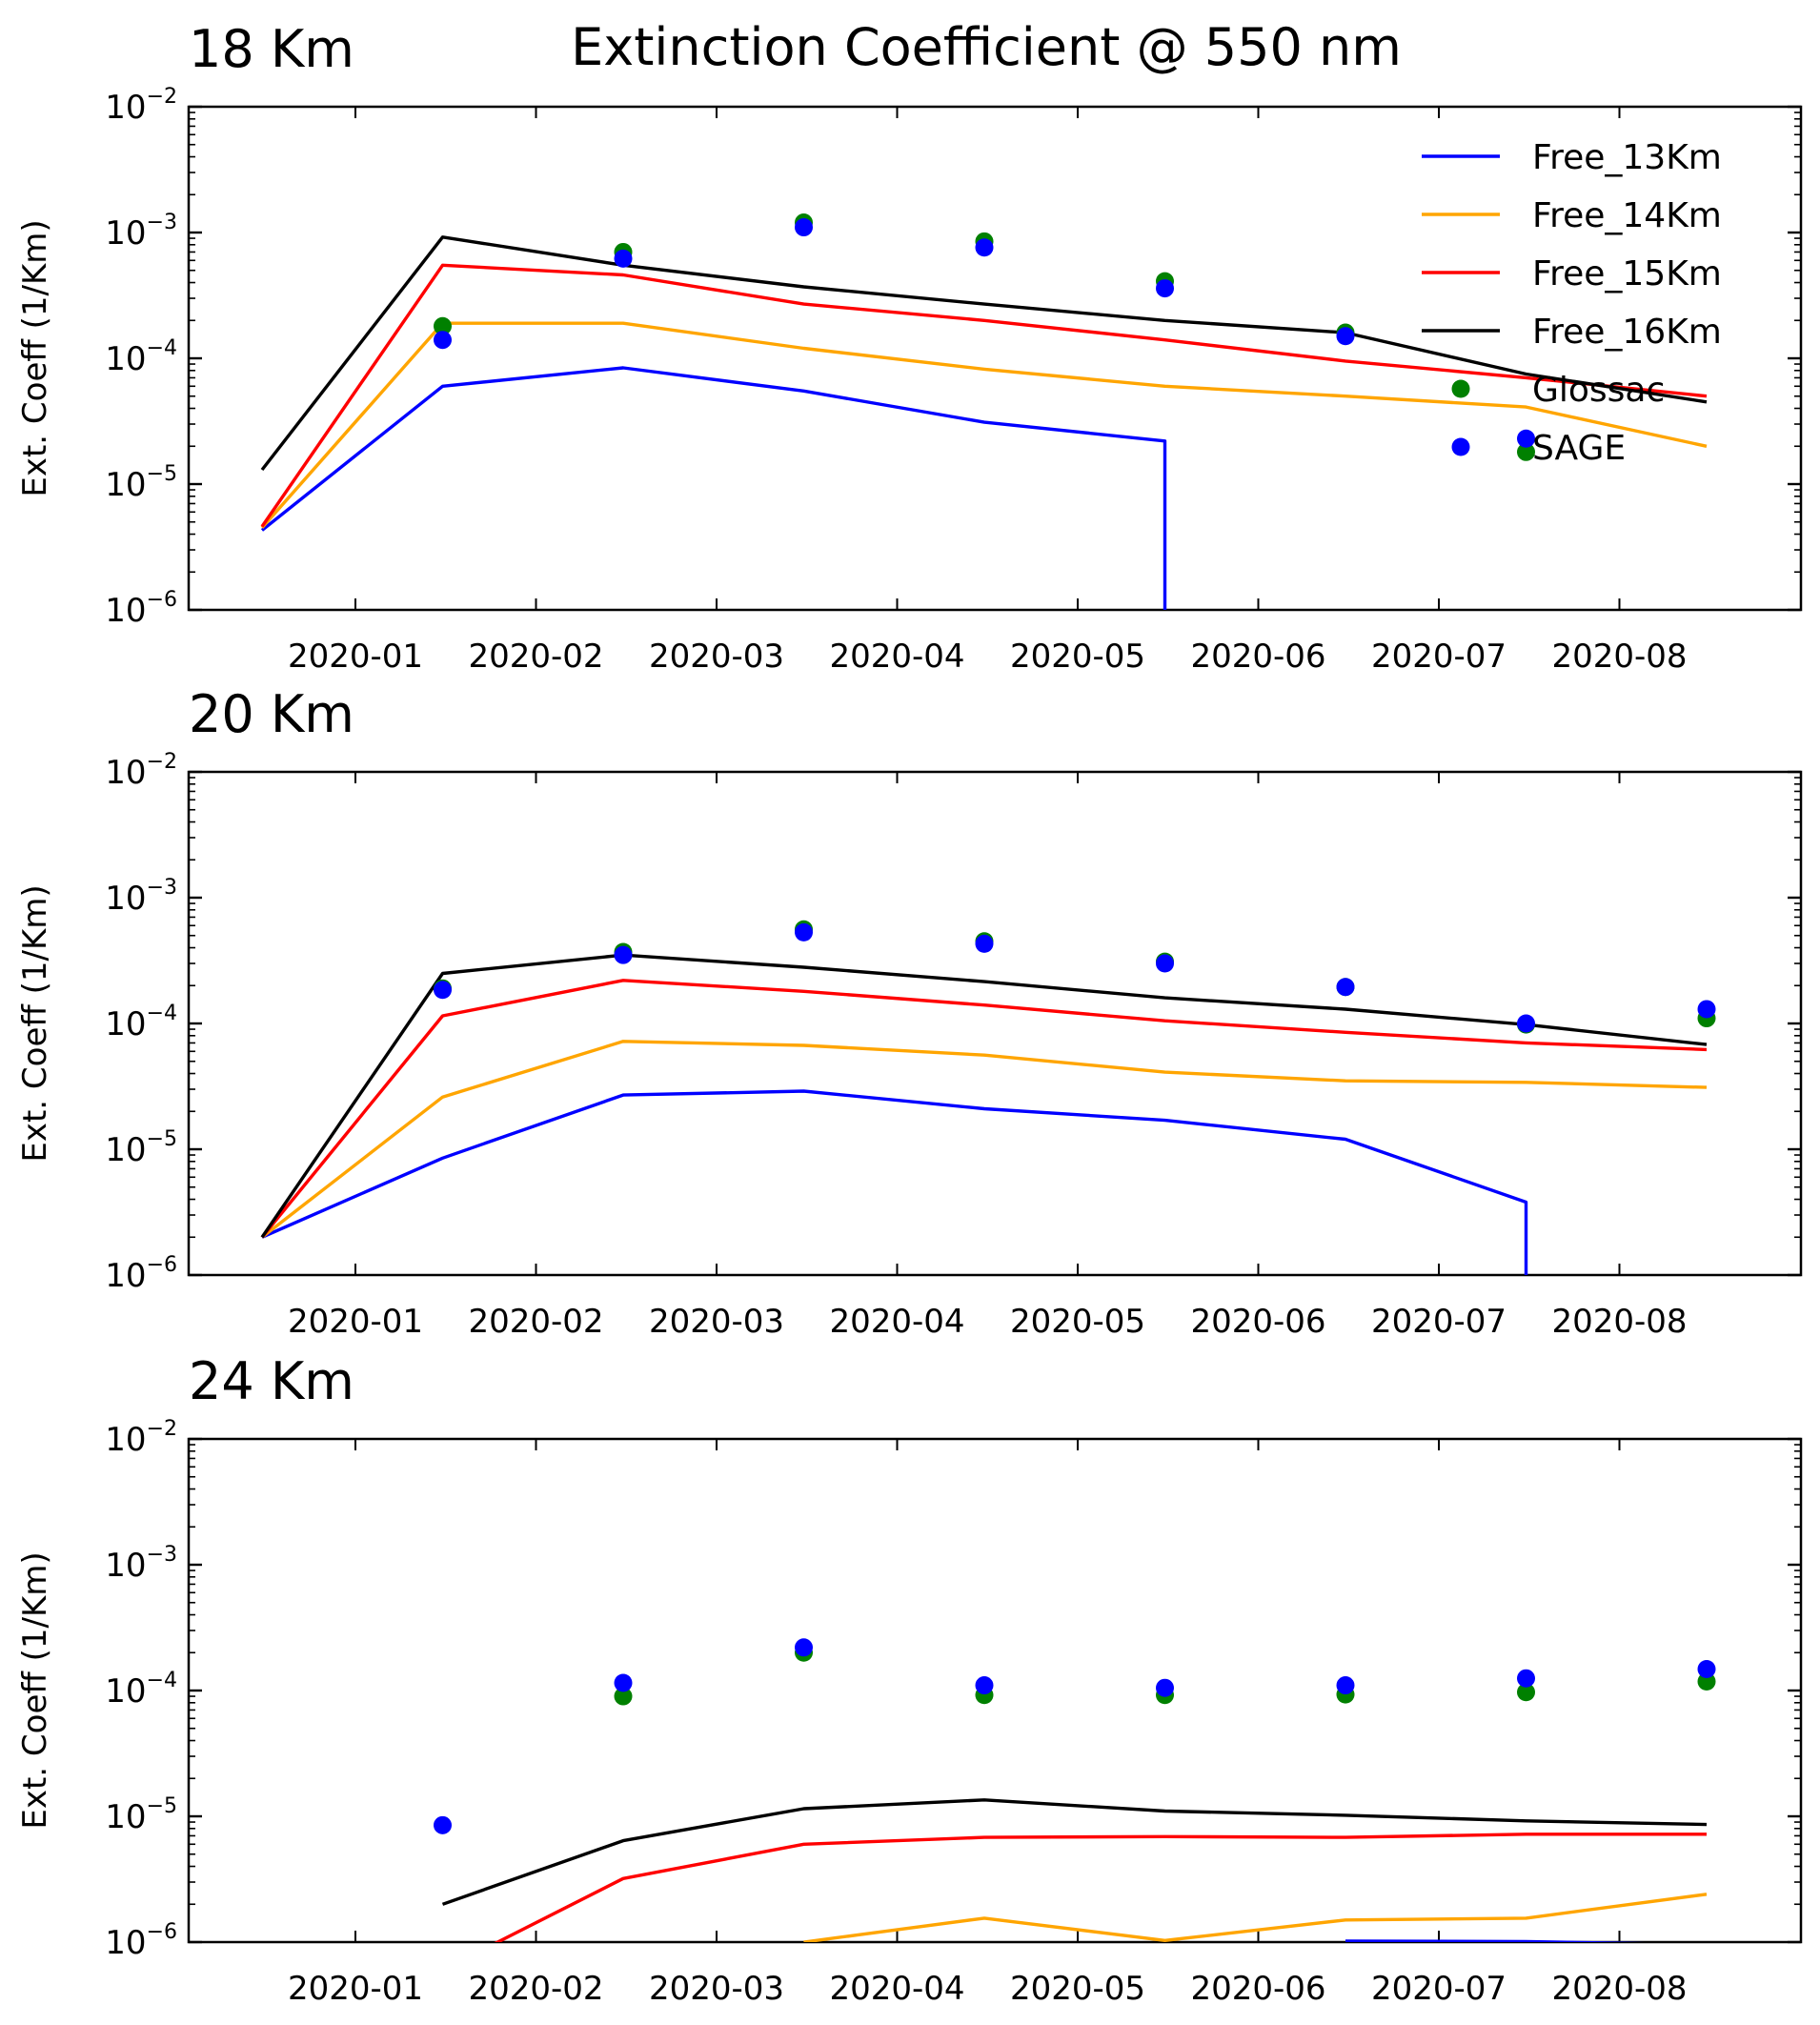  I want to click on legend-label: Free_13Km, so click(1627, 157).